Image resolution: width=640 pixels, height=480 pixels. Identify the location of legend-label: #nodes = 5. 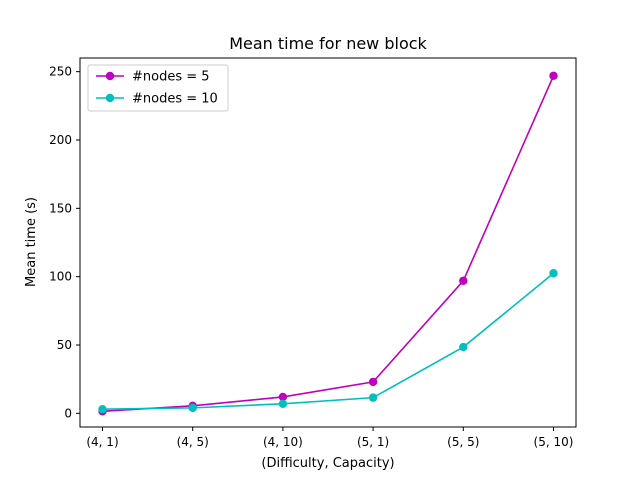
(171, 77).